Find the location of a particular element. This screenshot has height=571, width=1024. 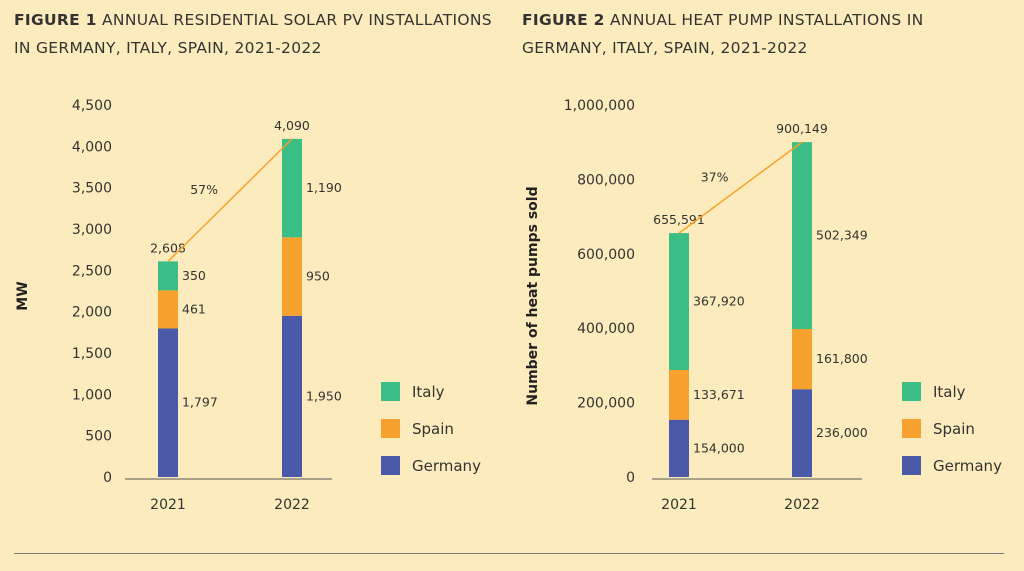

chart2-legend-label-spain: Spain is located at coordinates (954, 429).